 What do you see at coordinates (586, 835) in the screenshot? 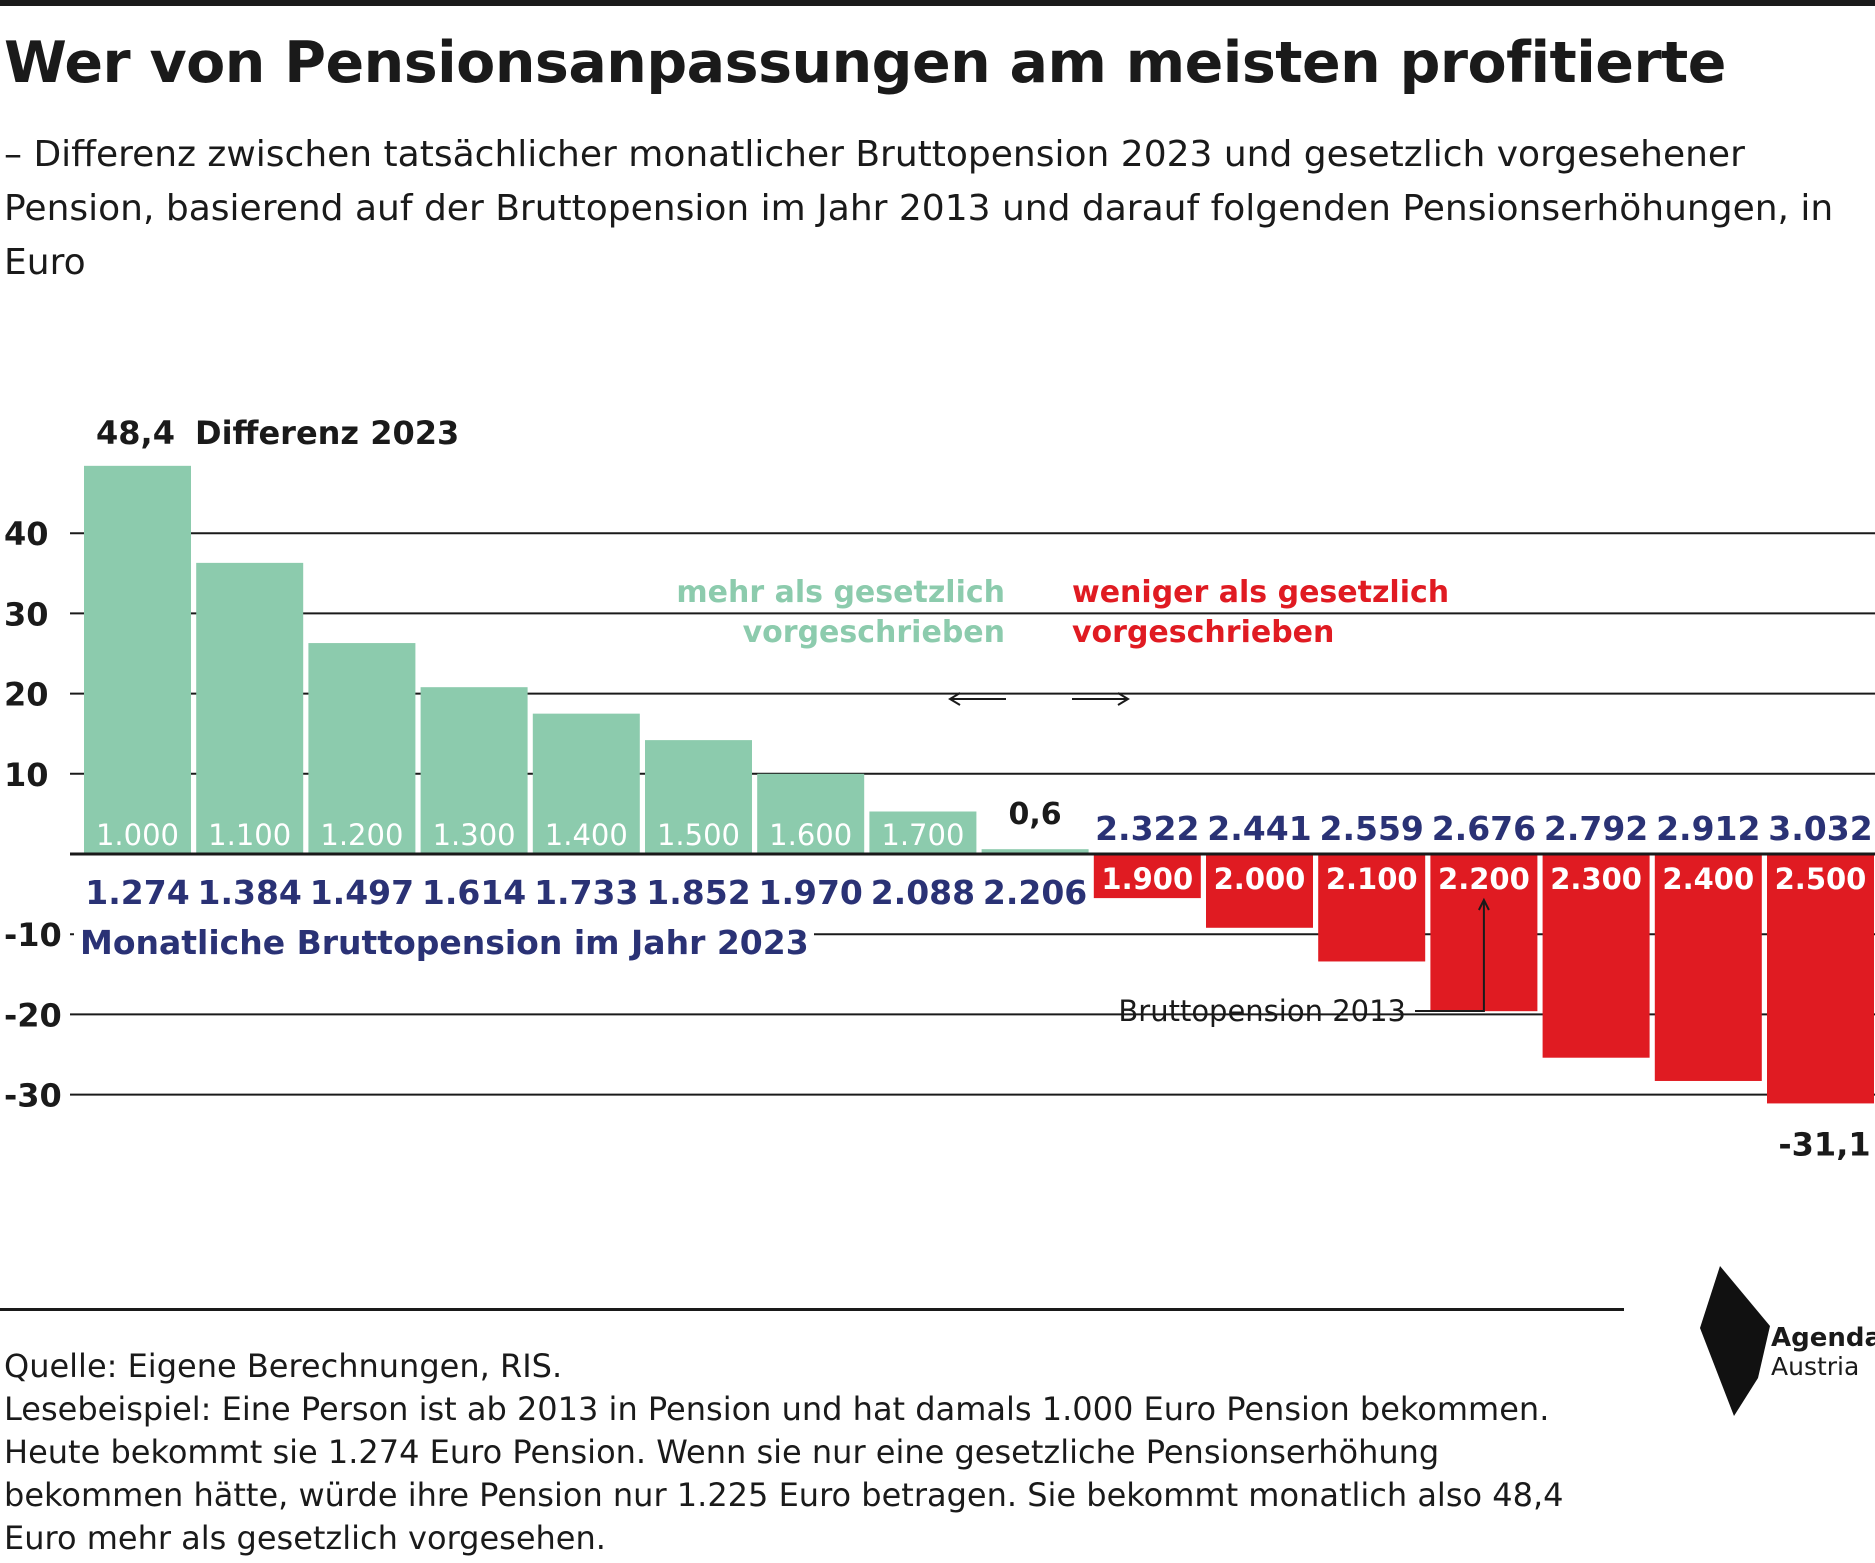
I see `pension-2013-label: 1.400` at bounding box center [586, 835].